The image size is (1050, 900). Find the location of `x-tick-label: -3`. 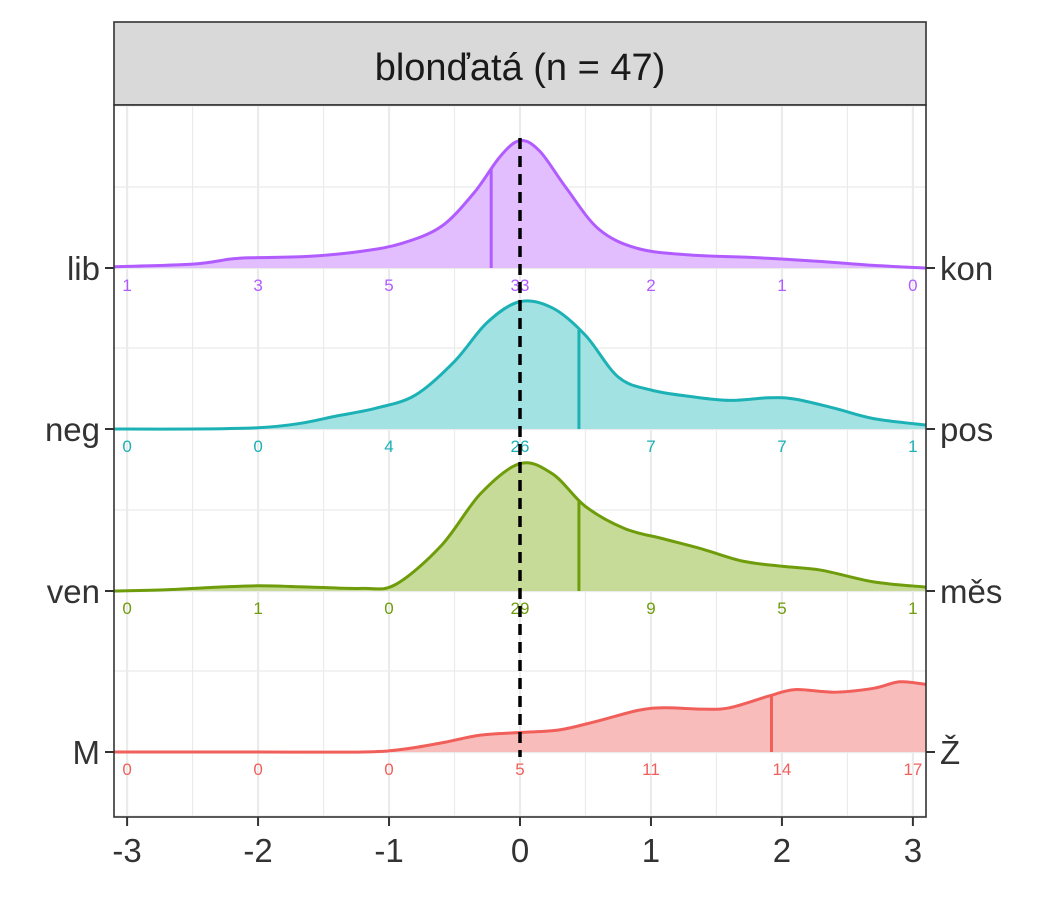

x-tick-label: -3 is located at coordinates (126, 850).